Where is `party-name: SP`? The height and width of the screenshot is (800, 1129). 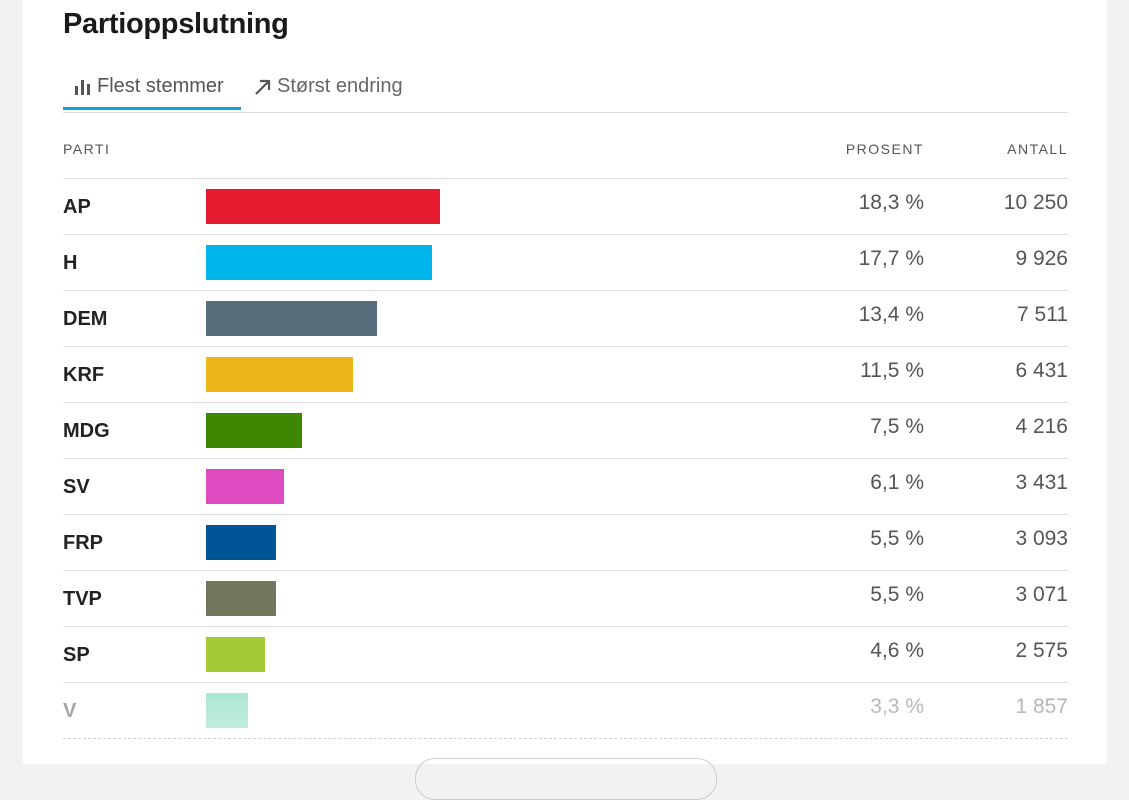 party-name: SP is located at coordinates (76, 655).